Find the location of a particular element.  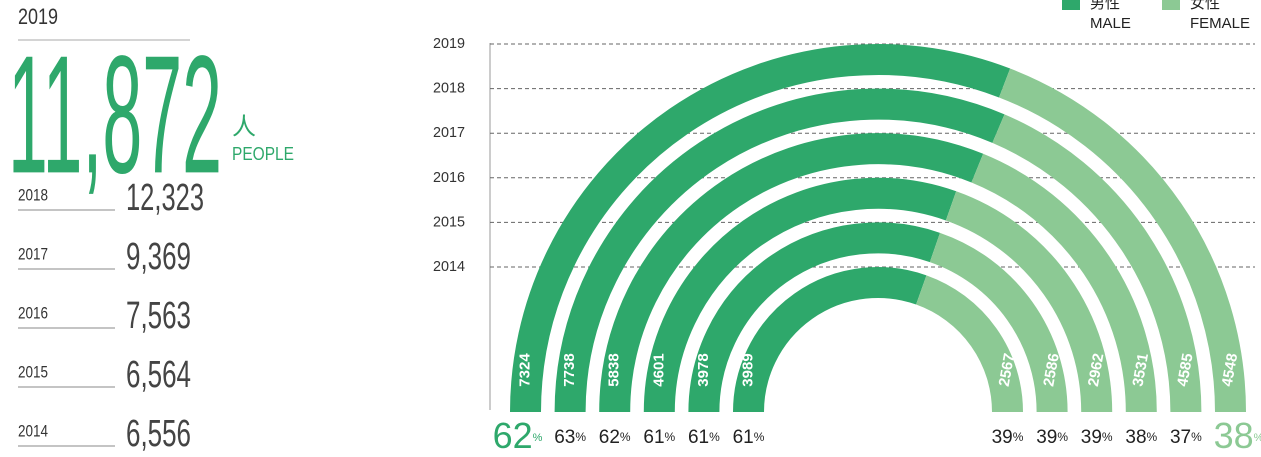

legend-name-en: FEMALE is located at coordinates (1220, 23).